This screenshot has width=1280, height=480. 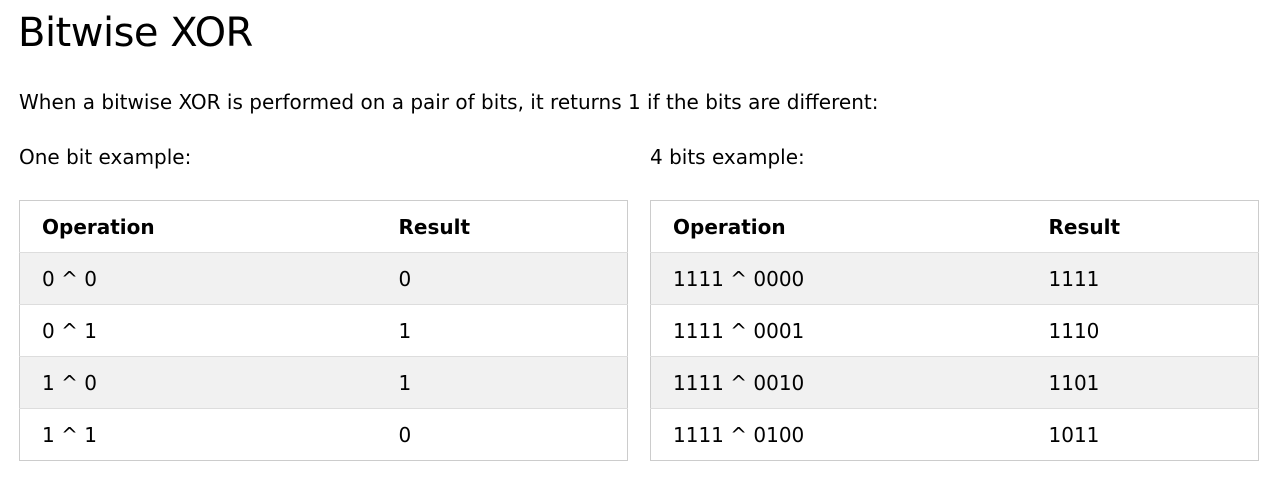 I want to click on table-row: 1111 ^ 0010 1101, so click(x=954, y=382).